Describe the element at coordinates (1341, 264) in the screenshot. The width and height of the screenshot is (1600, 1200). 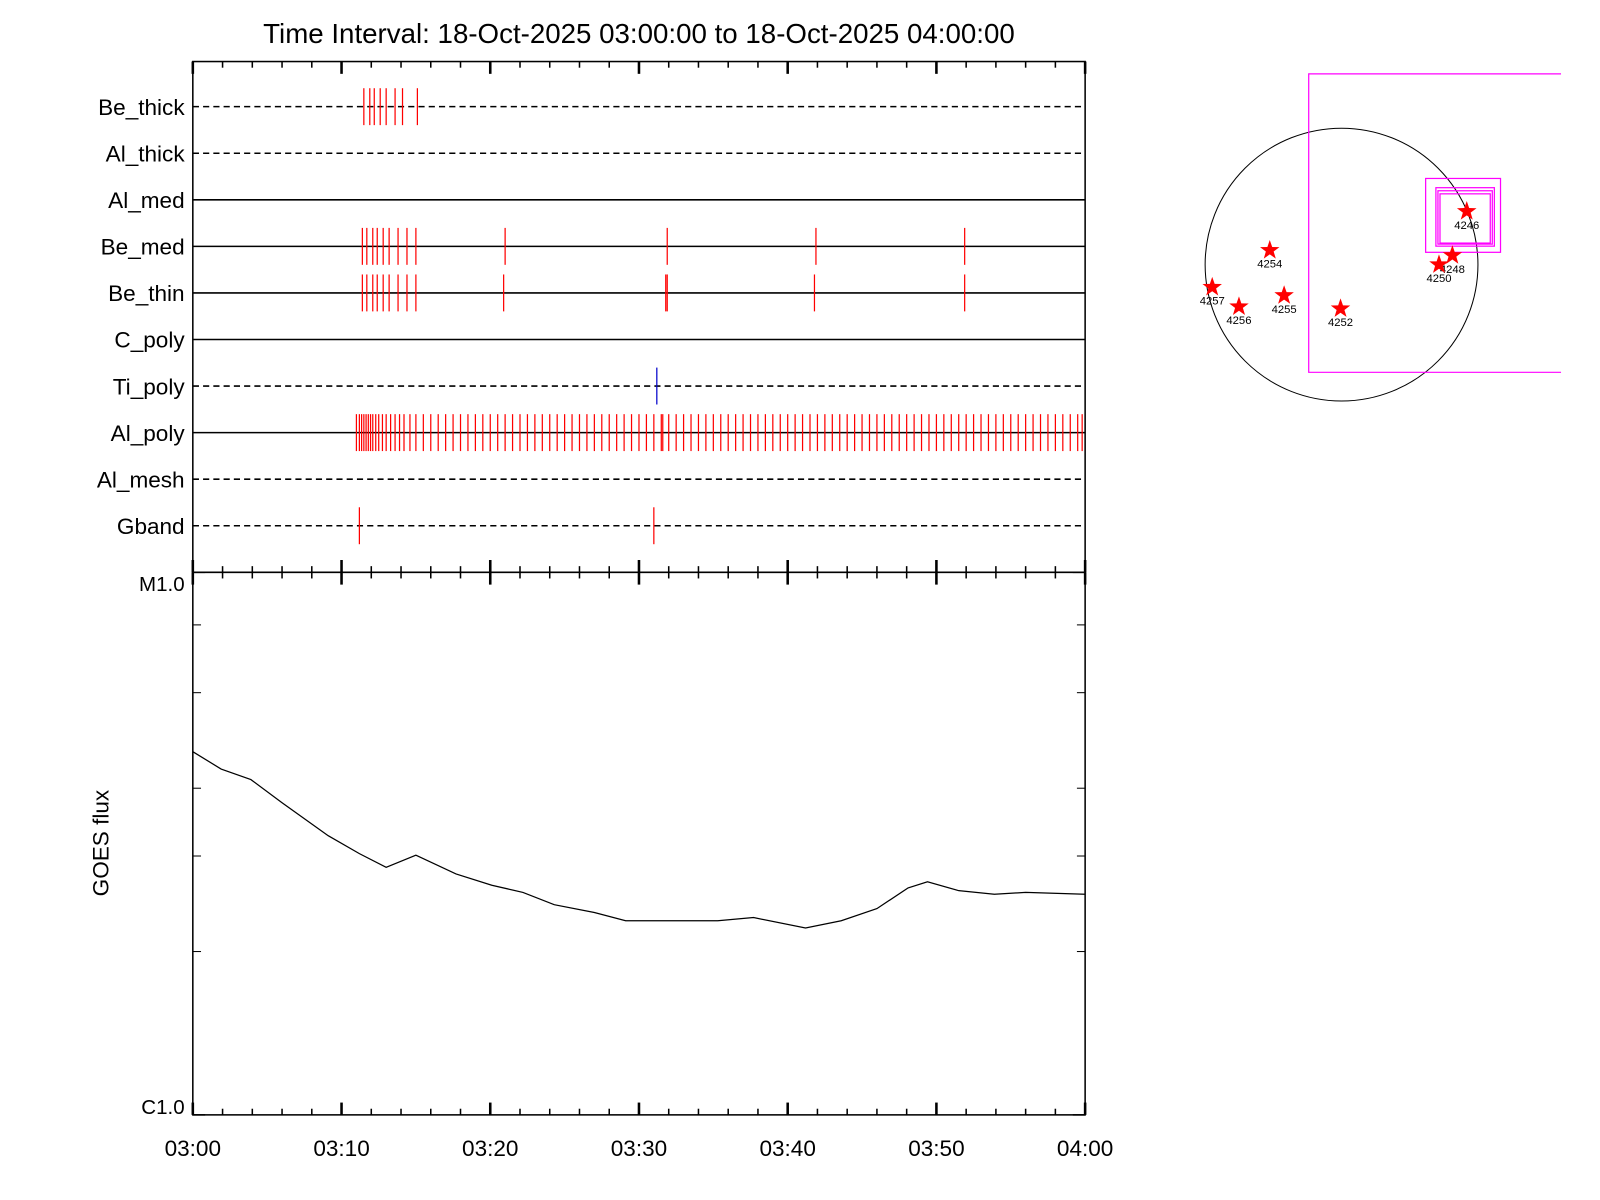
I see `solar-limb` at that location.